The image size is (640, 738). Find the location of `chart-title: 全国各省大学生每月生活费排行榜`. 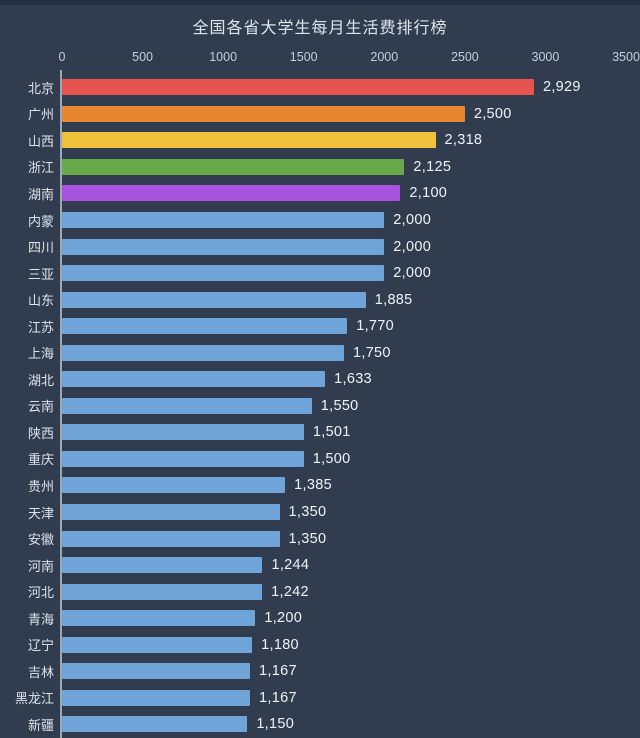

chart-title: 全国各省大学生每月生活费排行榜 is located at coordinates (320, 28).